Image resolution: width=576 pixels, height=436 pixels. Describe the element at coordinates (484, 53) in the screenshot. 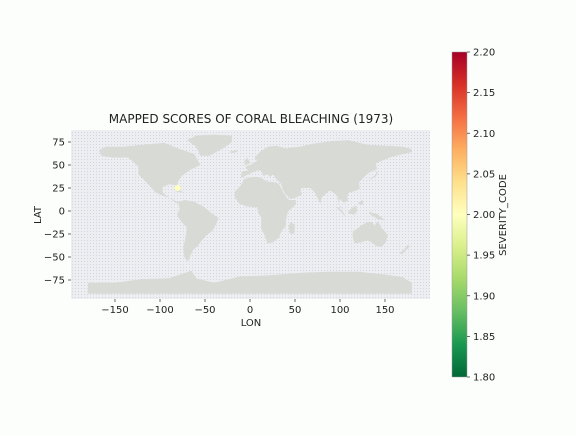

I see `colorbar-tick-label: 2.20` at that location.